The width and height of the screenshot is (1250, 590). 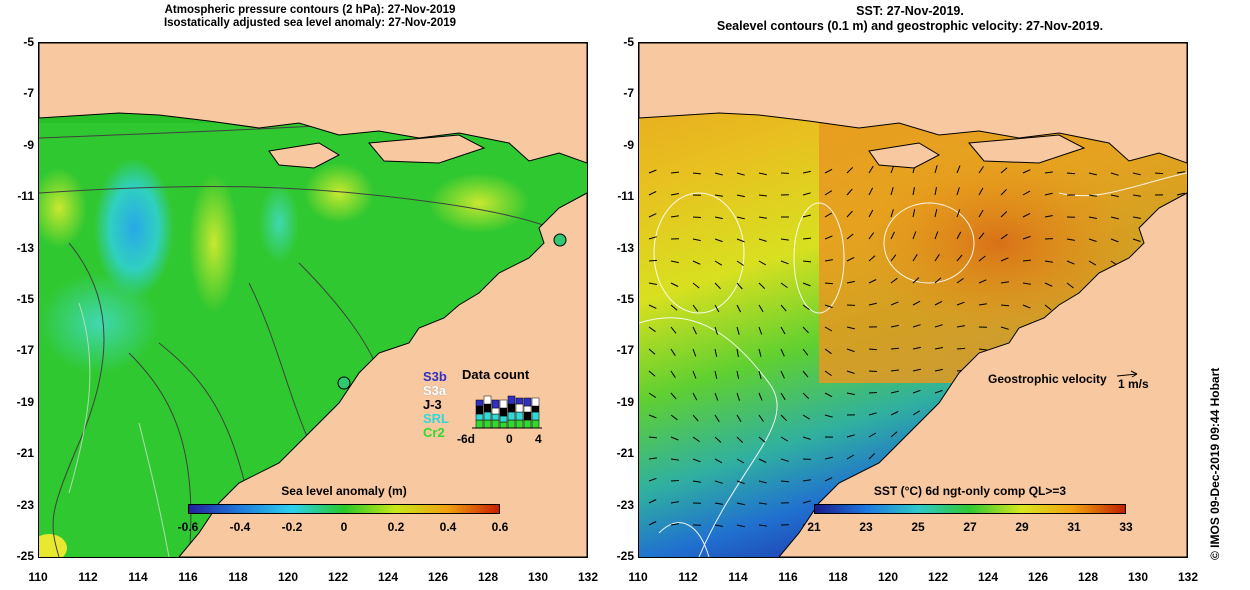 What do you see at coordinates (25, 196) in the screenshot?
I see `y-tick-label: -11` at bounding box center [25, 196].